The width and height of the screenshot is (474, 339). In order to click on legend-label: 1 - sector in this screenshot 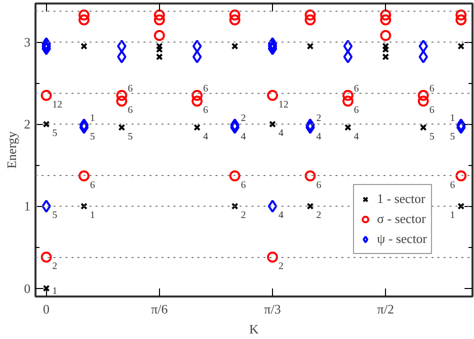, I will do `click(401, 199)`.